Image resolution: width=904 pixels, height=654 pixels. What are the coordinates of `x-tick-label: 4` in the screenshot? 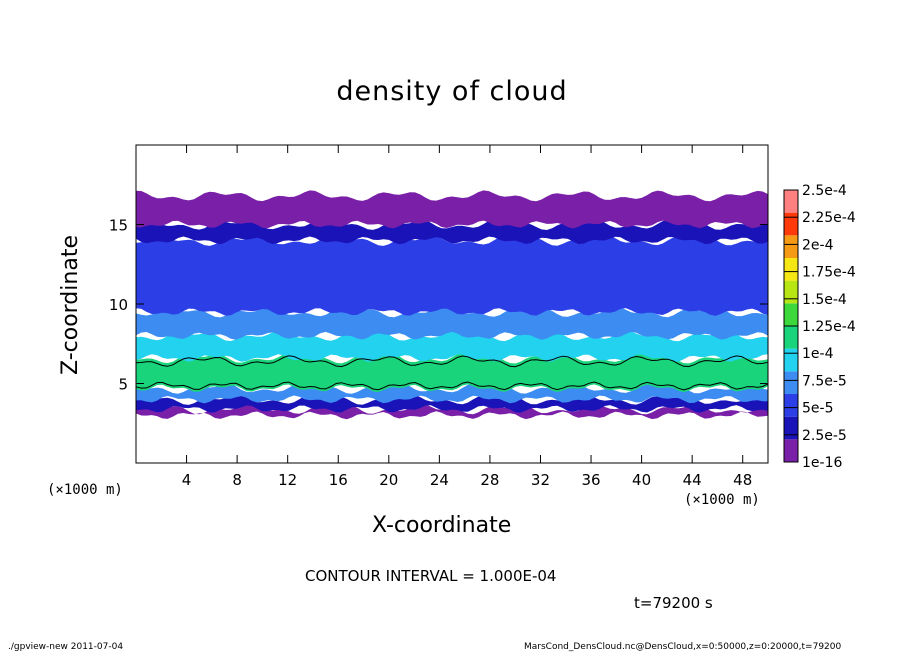 It's located at (187, 480).